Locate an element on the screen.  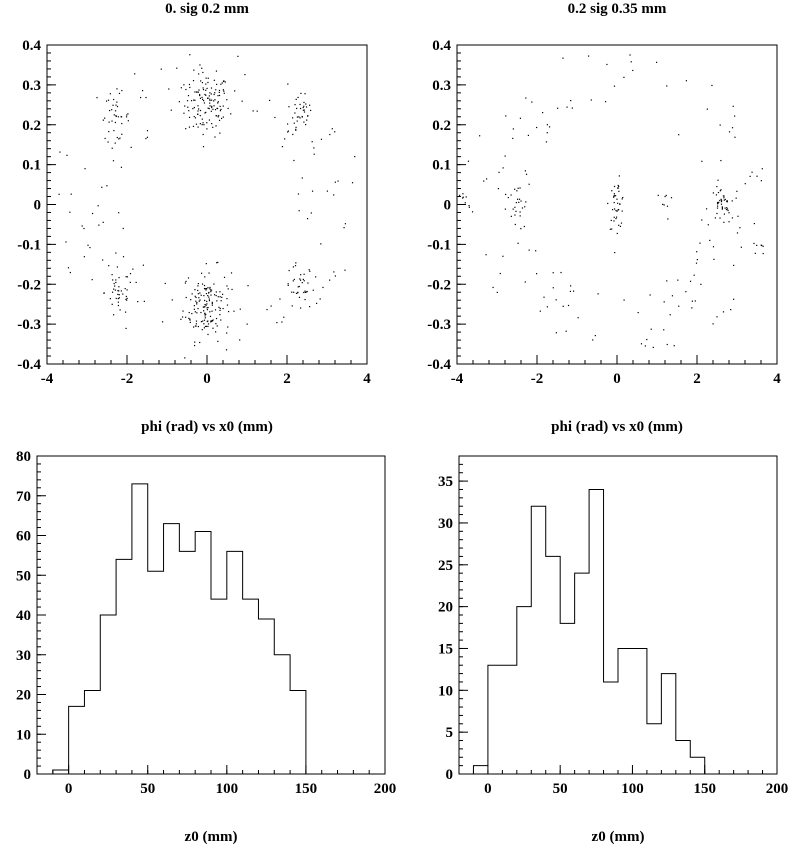
x-tick-label: 50 is located at coordinates (560, 789).